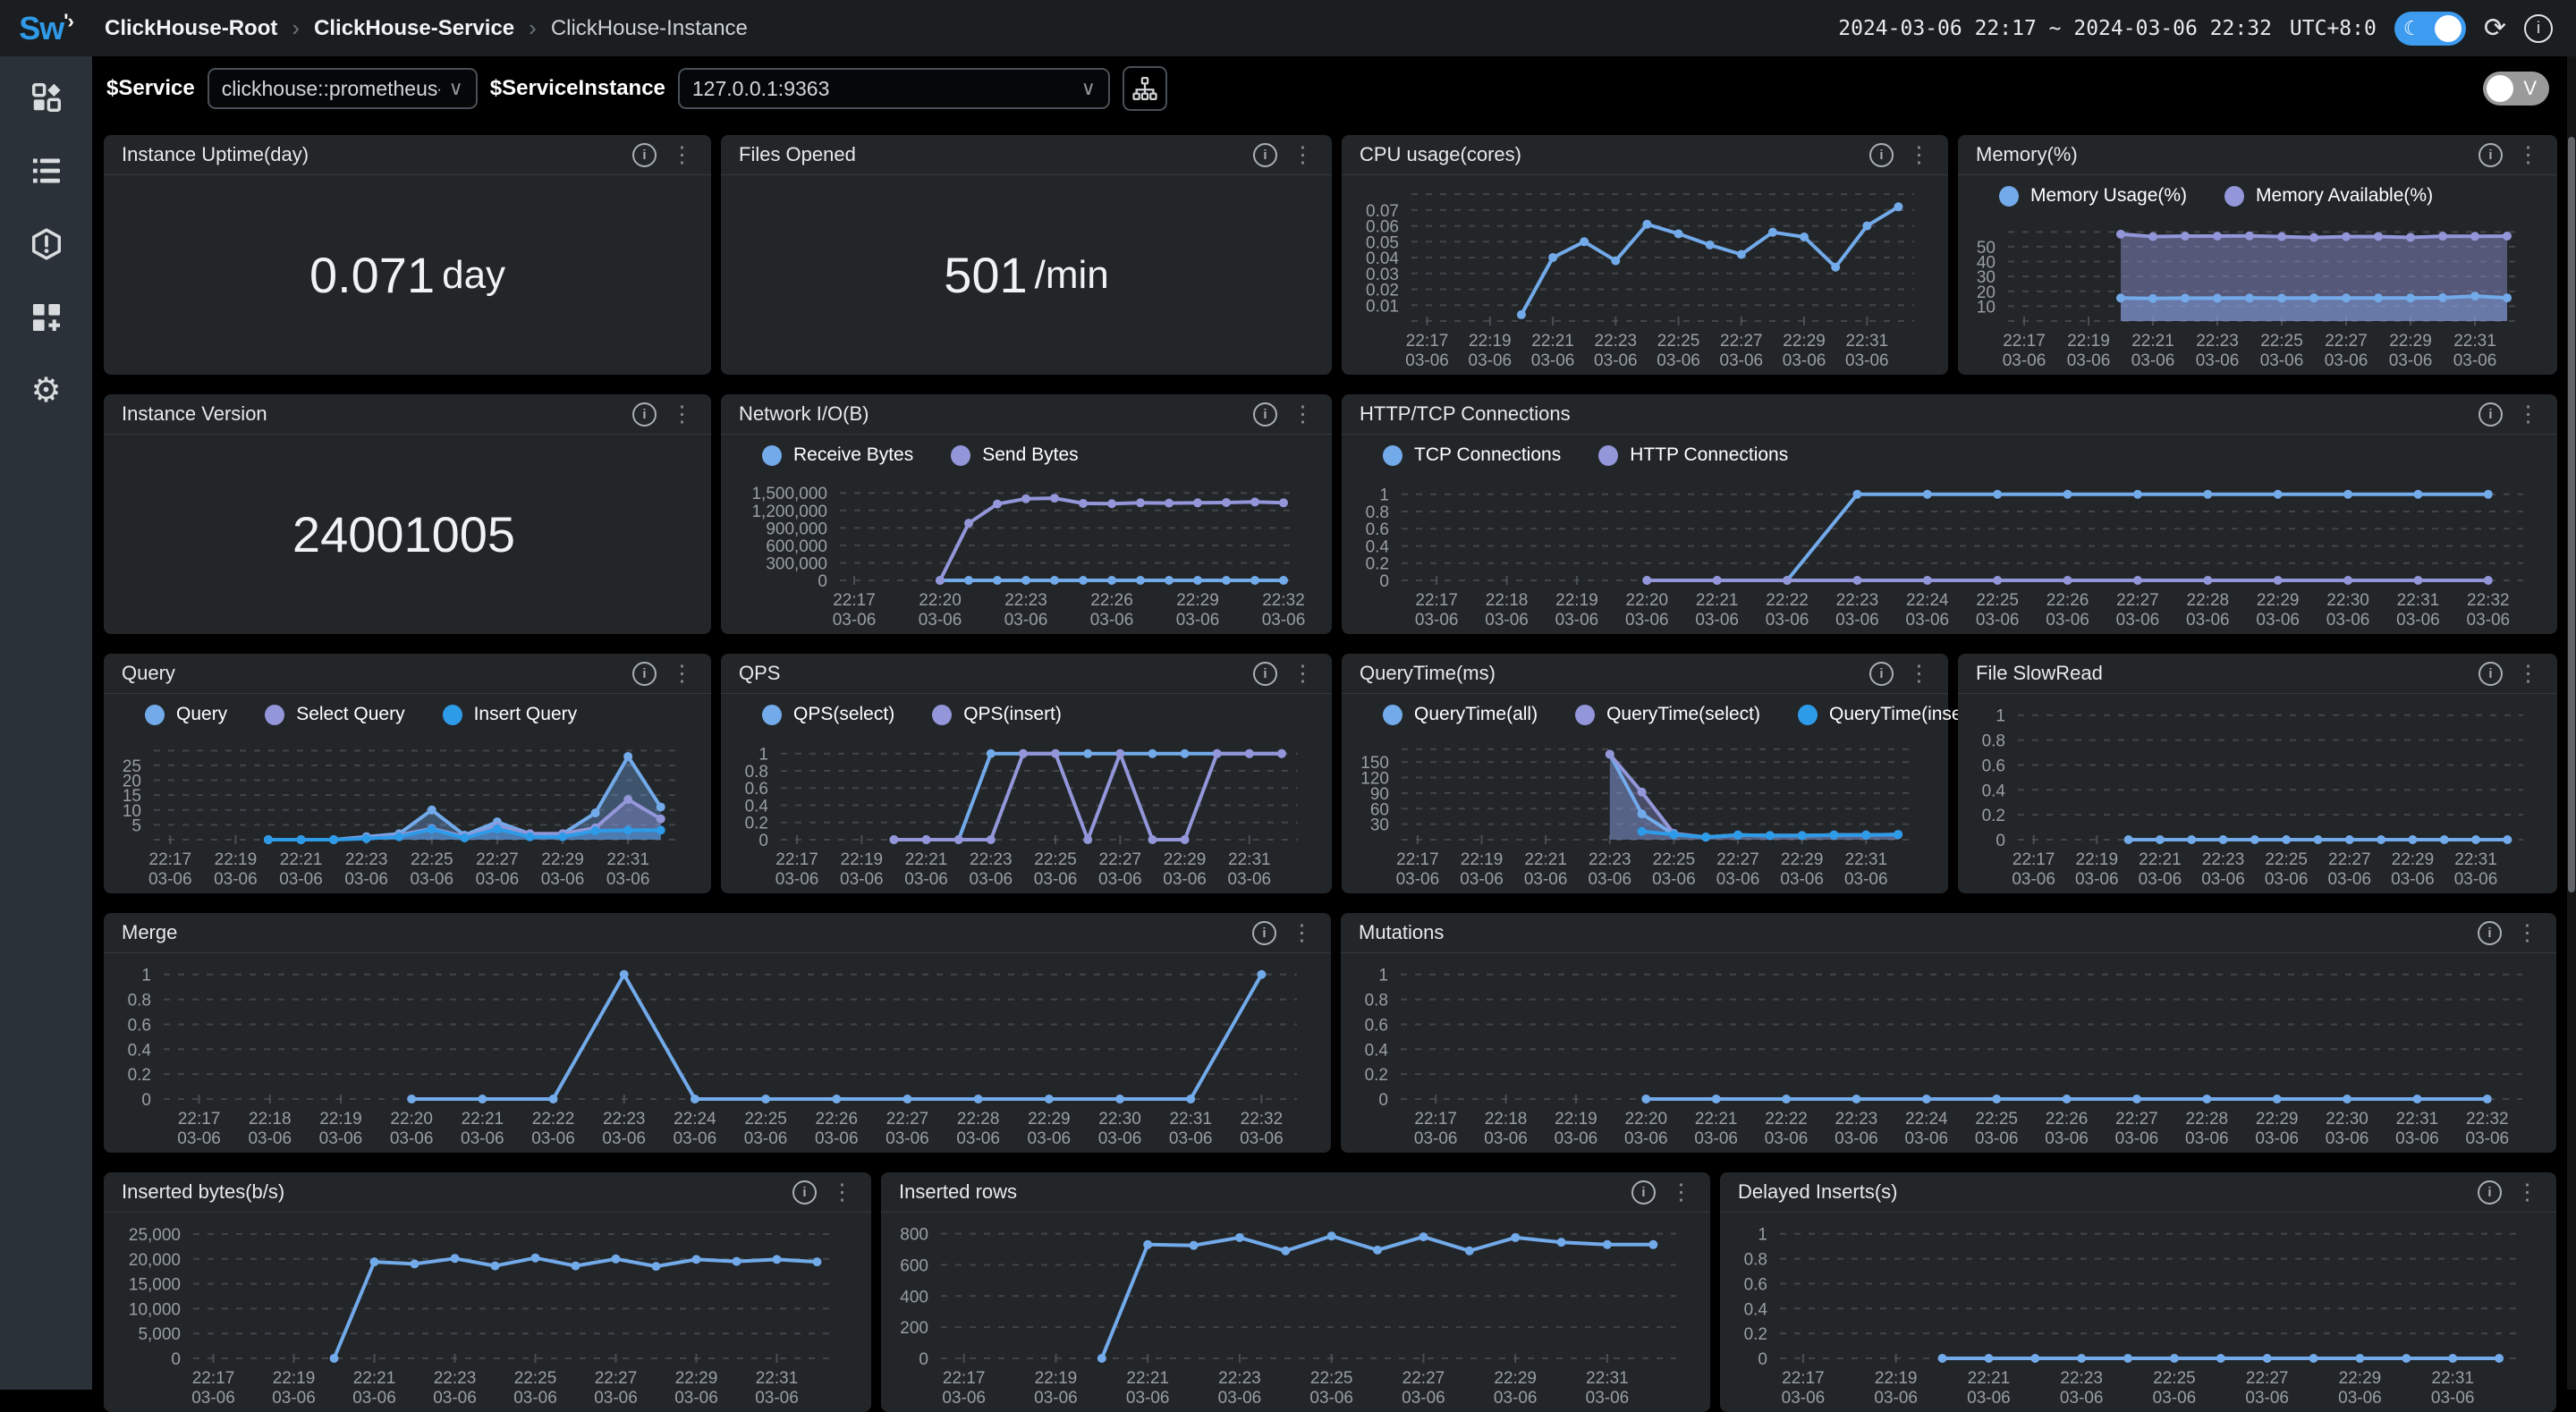 The height and width of the screenshot is (1412, 2576). I want to click on version-toggle: V, so click(2516, 89).